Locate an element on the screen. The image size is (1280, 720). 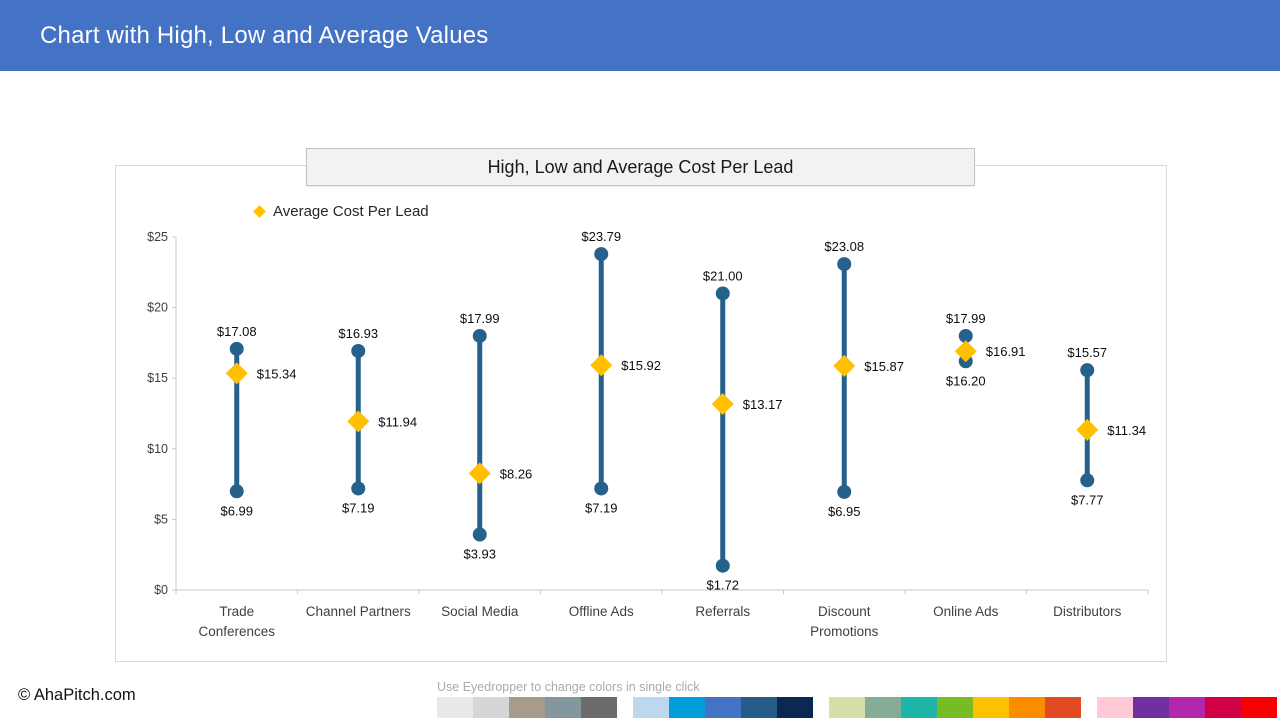
high-value-label: $15.57 is located at coordinates (1087, 352).